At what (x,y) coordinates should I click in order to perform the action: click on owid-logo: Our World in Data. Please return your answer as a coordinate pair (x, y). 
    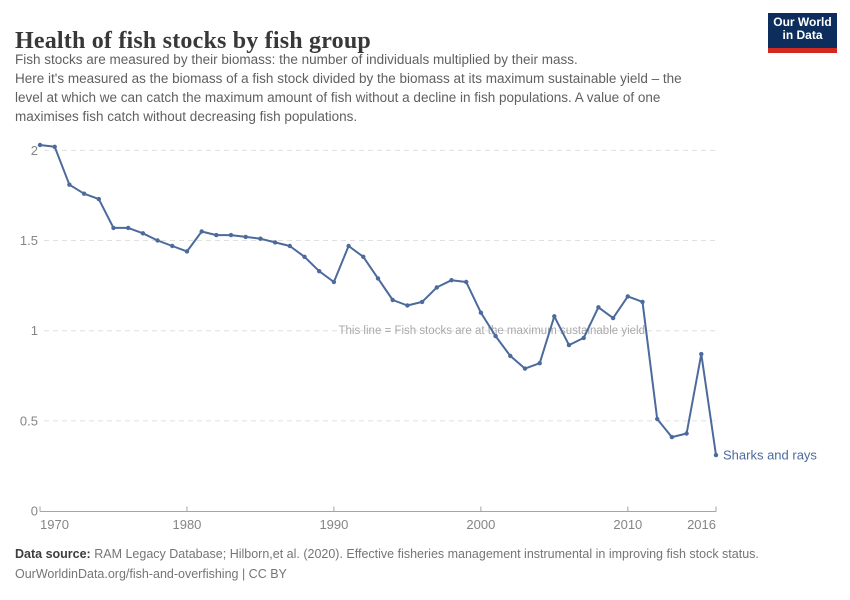
    Looking at the image, I should click on (802, 33).